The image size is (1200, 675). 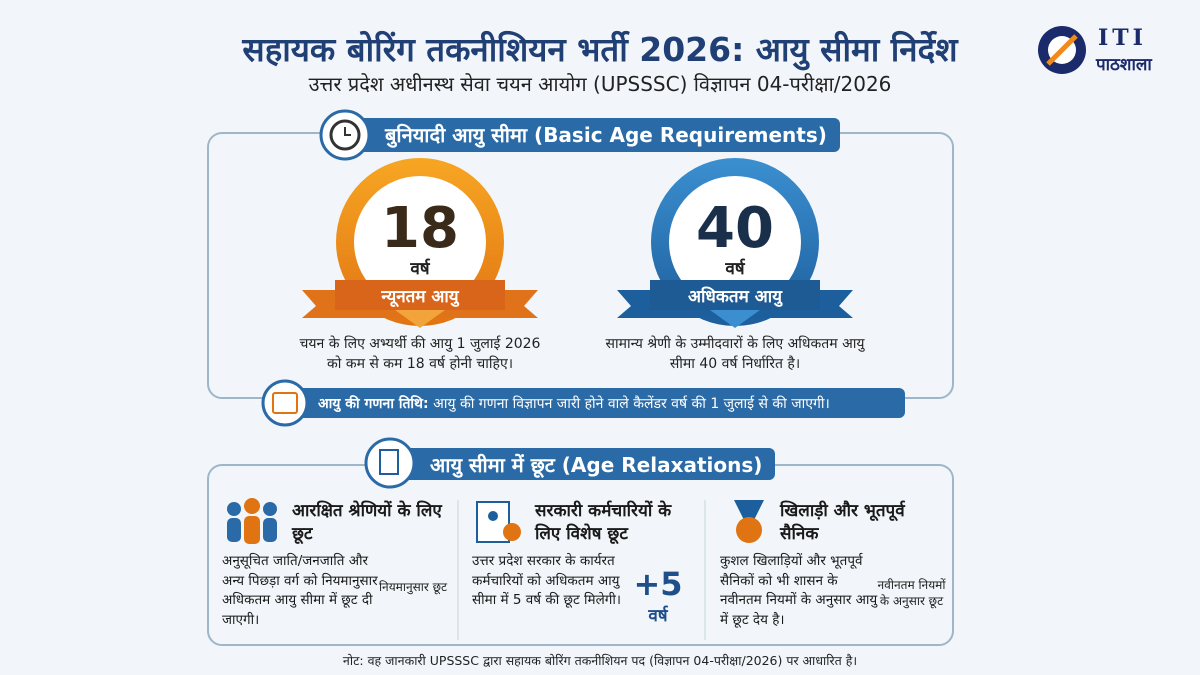 What do you see at coordinates (596, 465) in the screenshot?
I see `section-heading: आयु सीमा में छूट (Age Relaxations)` at bounding box center [596, 465].